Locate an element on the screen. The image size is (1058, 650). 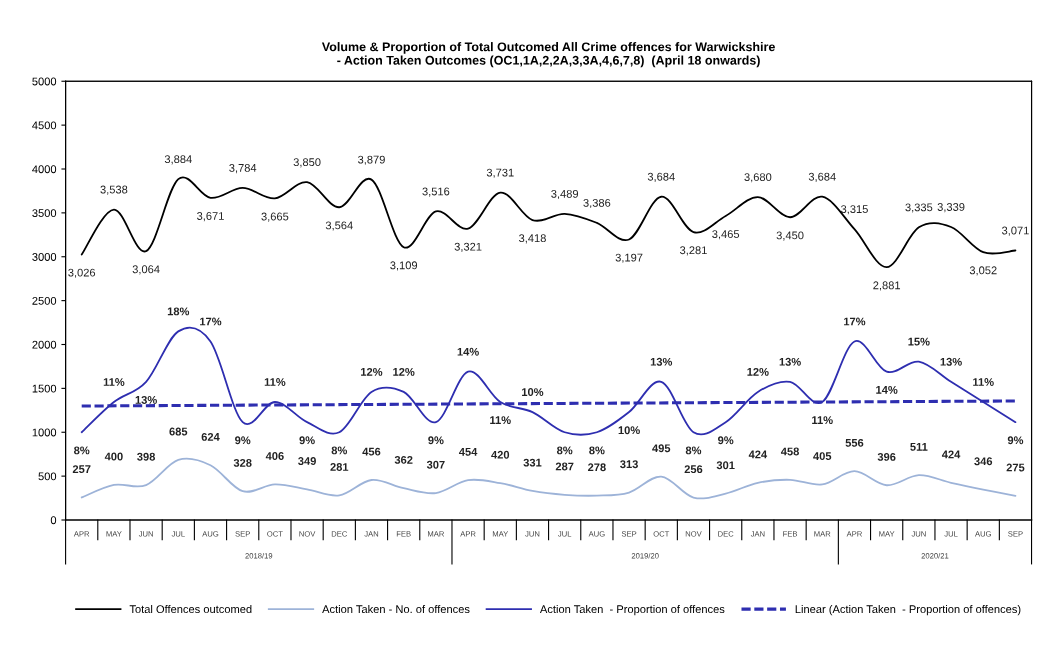
data-label: 3,538 is located at coordinates (114, 190).